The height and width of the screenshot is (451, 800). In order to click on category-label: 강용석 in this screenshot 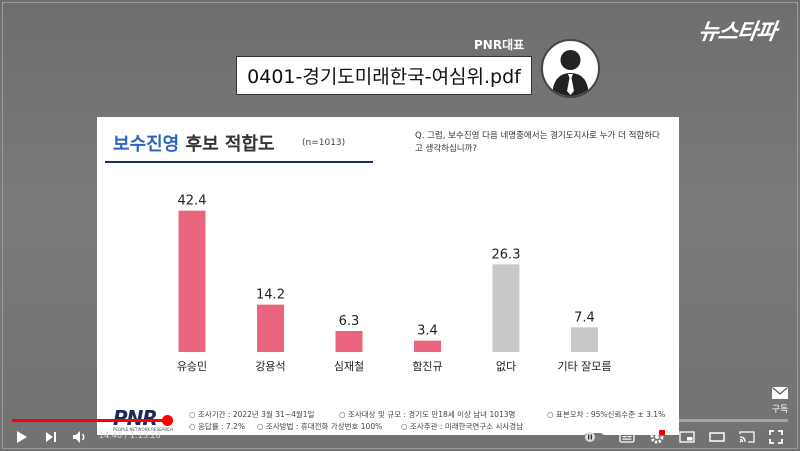, I will do `click(270, 366)`.